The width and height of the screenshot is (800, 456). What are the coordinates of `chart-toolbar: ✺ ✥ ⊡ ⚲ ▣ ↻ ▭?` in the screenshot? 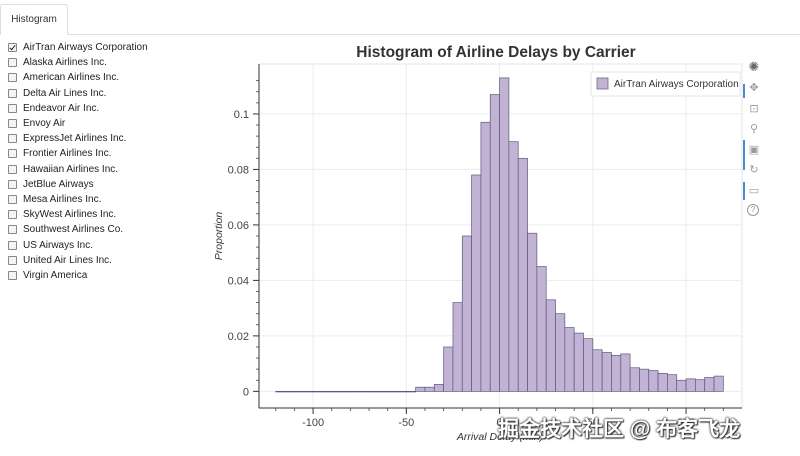 It's located at (754, 144).